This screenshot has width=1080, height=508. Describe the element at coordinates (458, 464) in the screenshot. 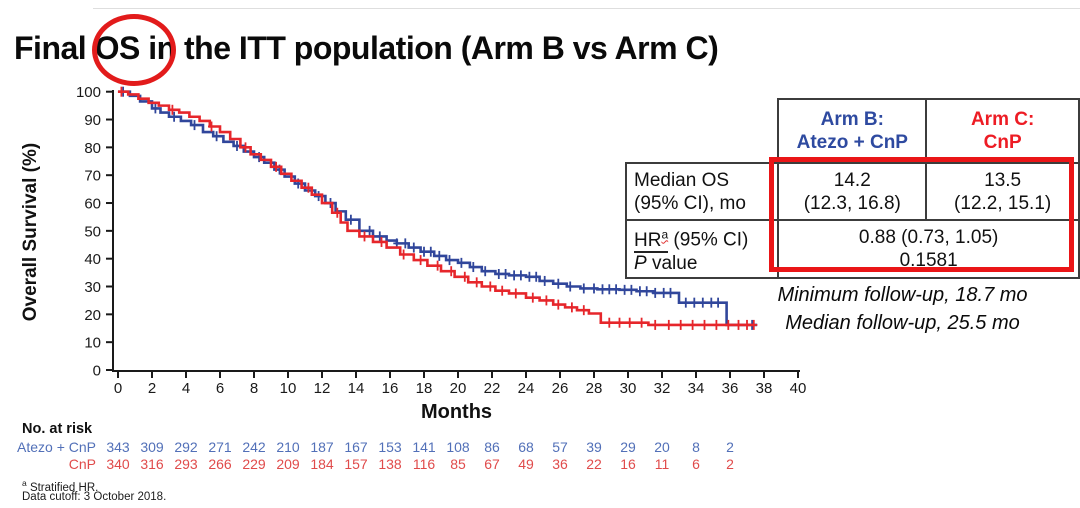

I see `at-risk-value: 85` at that location.